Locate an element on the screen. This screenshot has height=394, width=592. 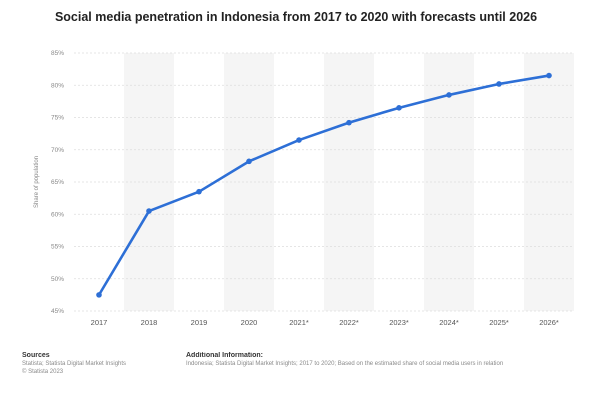
x-tick-label: 2024* is located at coordinates (449, 322).